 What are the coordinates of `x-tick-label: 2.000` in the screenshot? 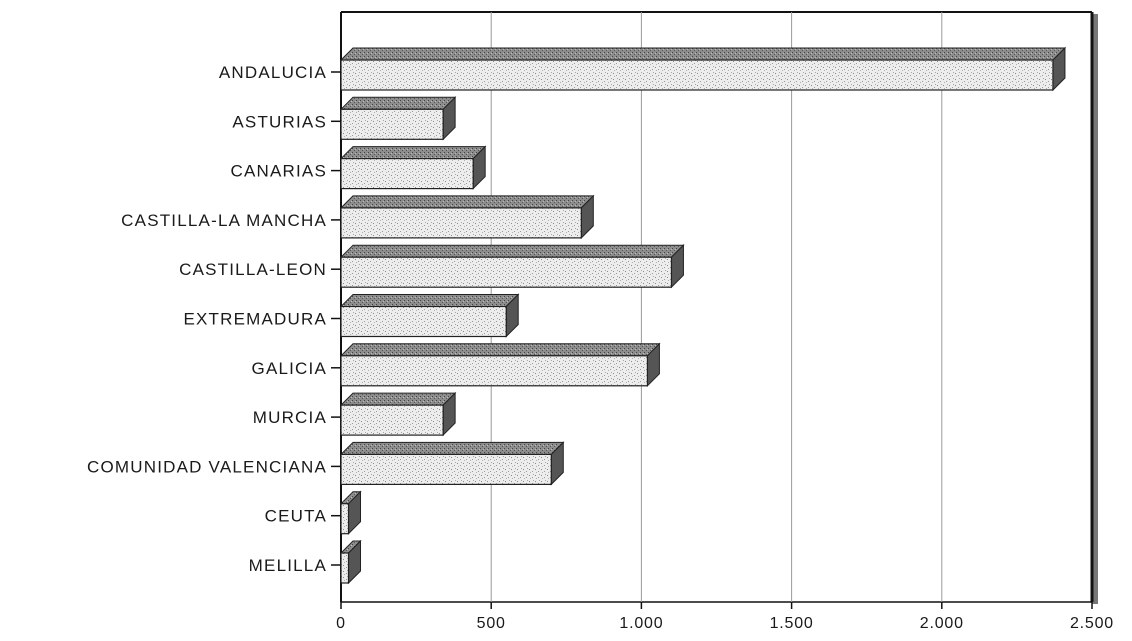 It's located at (942, 623).